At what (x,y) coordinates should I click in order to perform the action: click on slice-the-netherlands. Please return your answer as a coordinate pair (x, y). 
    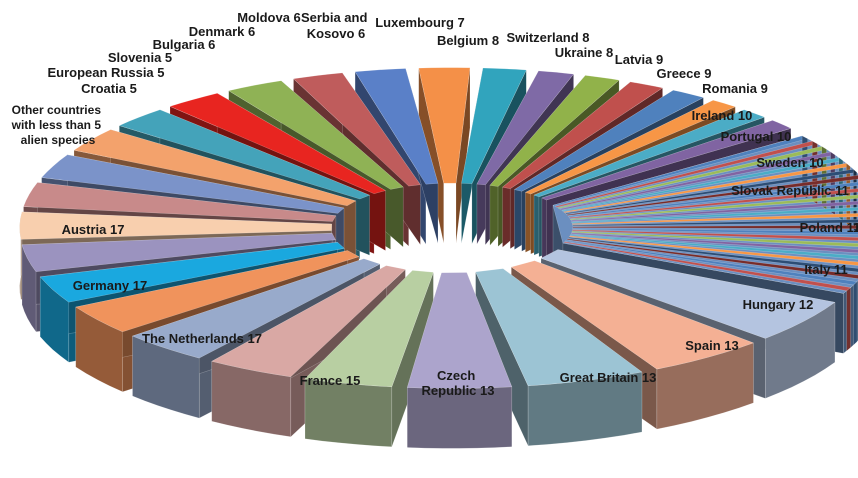
    Looking at the image, I should click on (559, 357).